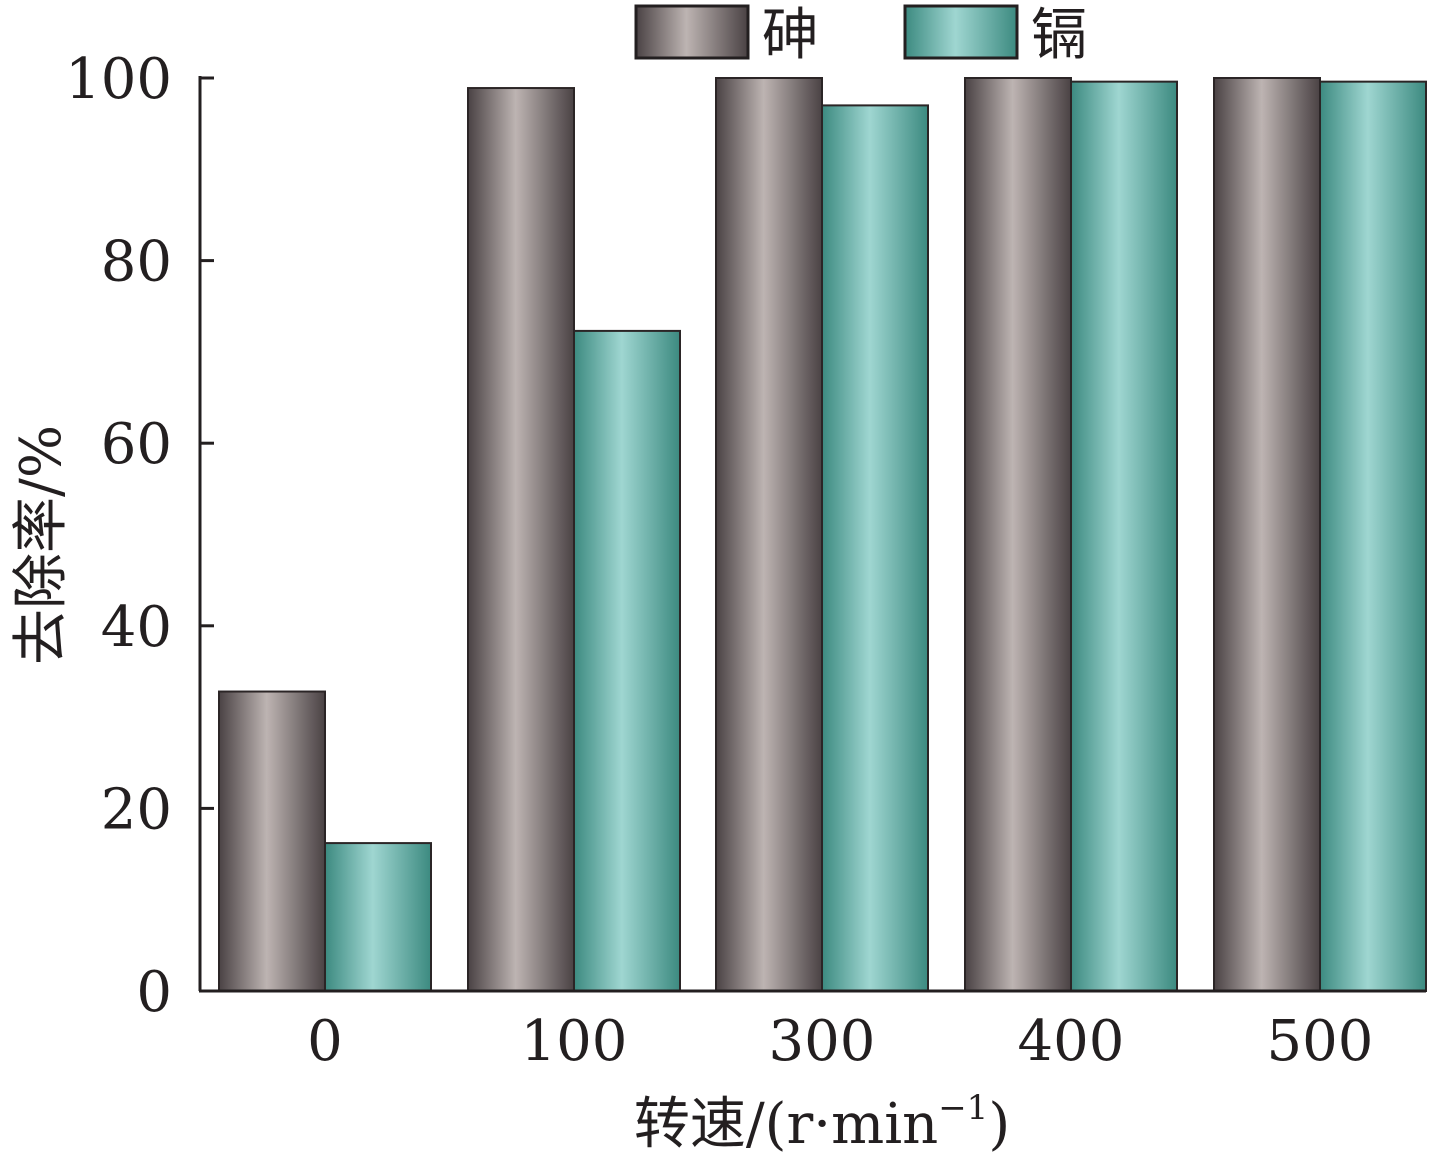 Image resolution: width=1431 pixels, height=1168 pixels. What do you see at coordinates (822, 1041) in the screenshot?
I see `x-tick-label-300: 300` at bounding box center [822, 1041].